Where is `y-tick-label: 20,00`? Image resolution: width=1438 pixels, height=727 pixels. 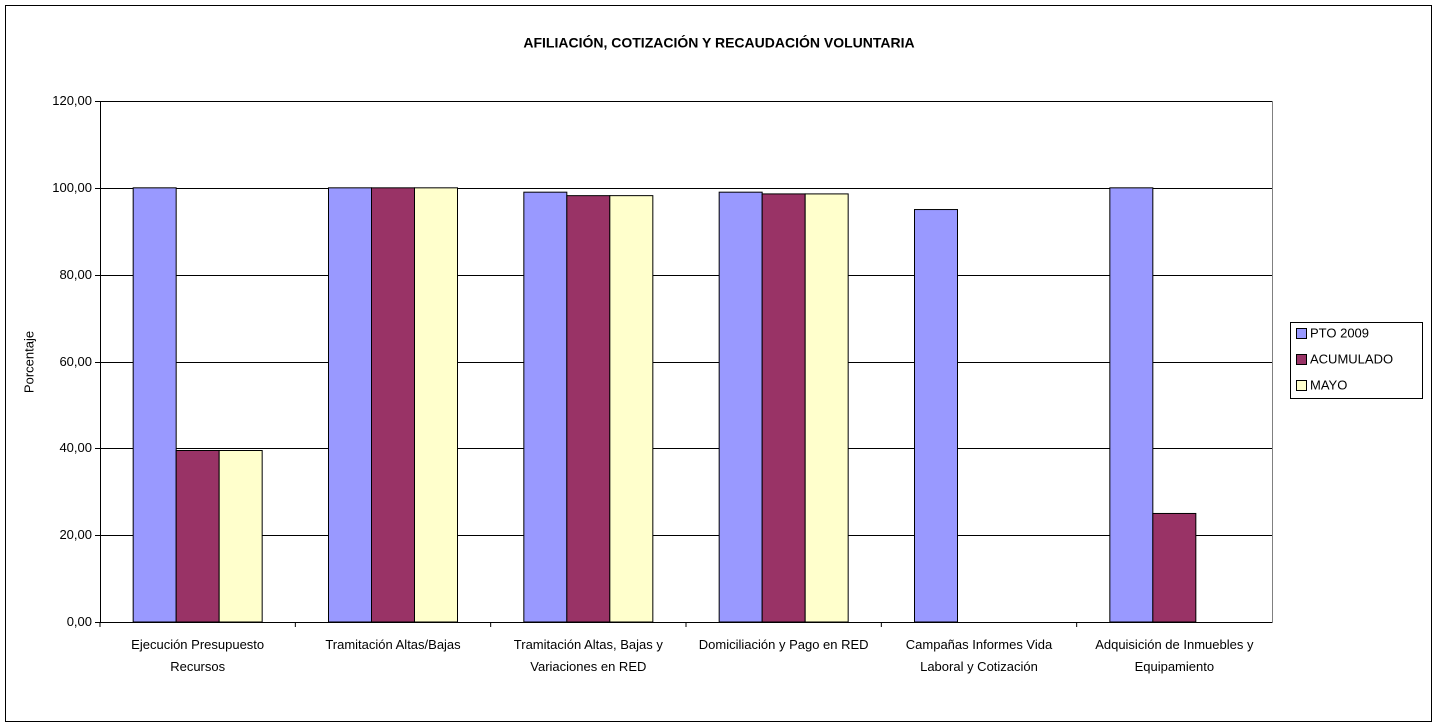 y-tick-label: 20,00 is located at coordinates (75, 534).